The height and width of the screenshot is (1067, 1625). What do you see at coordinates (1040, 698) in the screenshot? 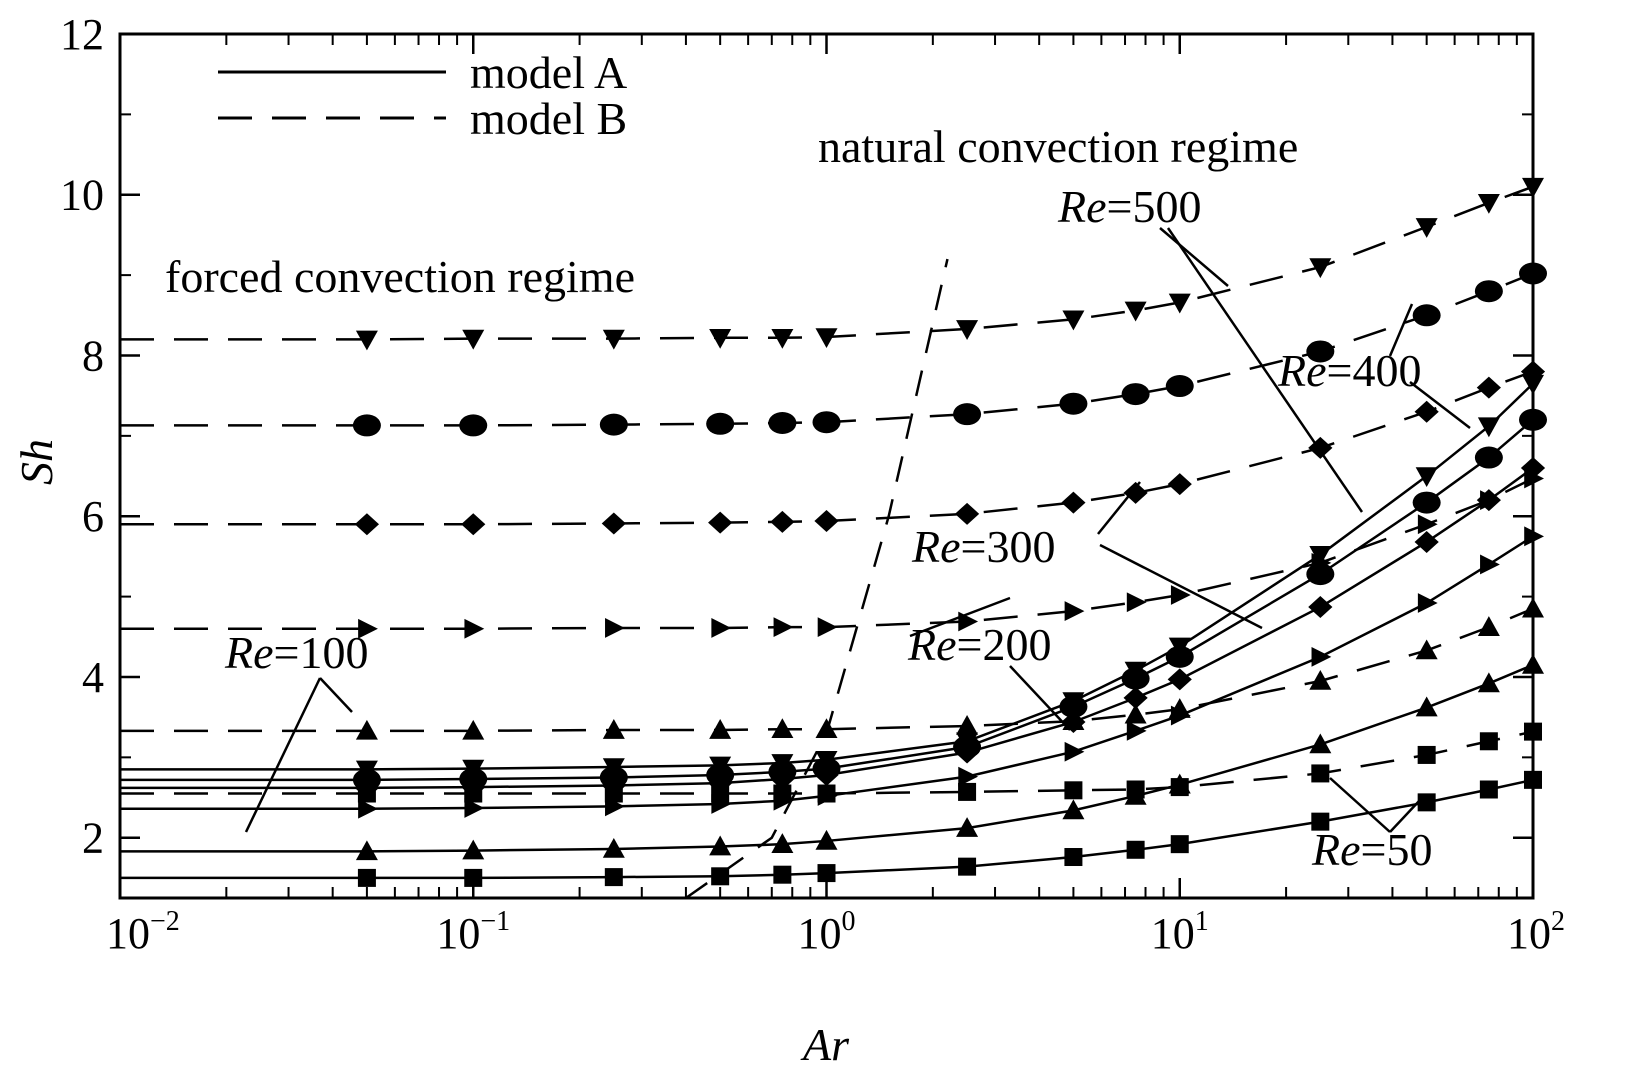
I see `leader-re200-a` at bounding box center [1040, 698].